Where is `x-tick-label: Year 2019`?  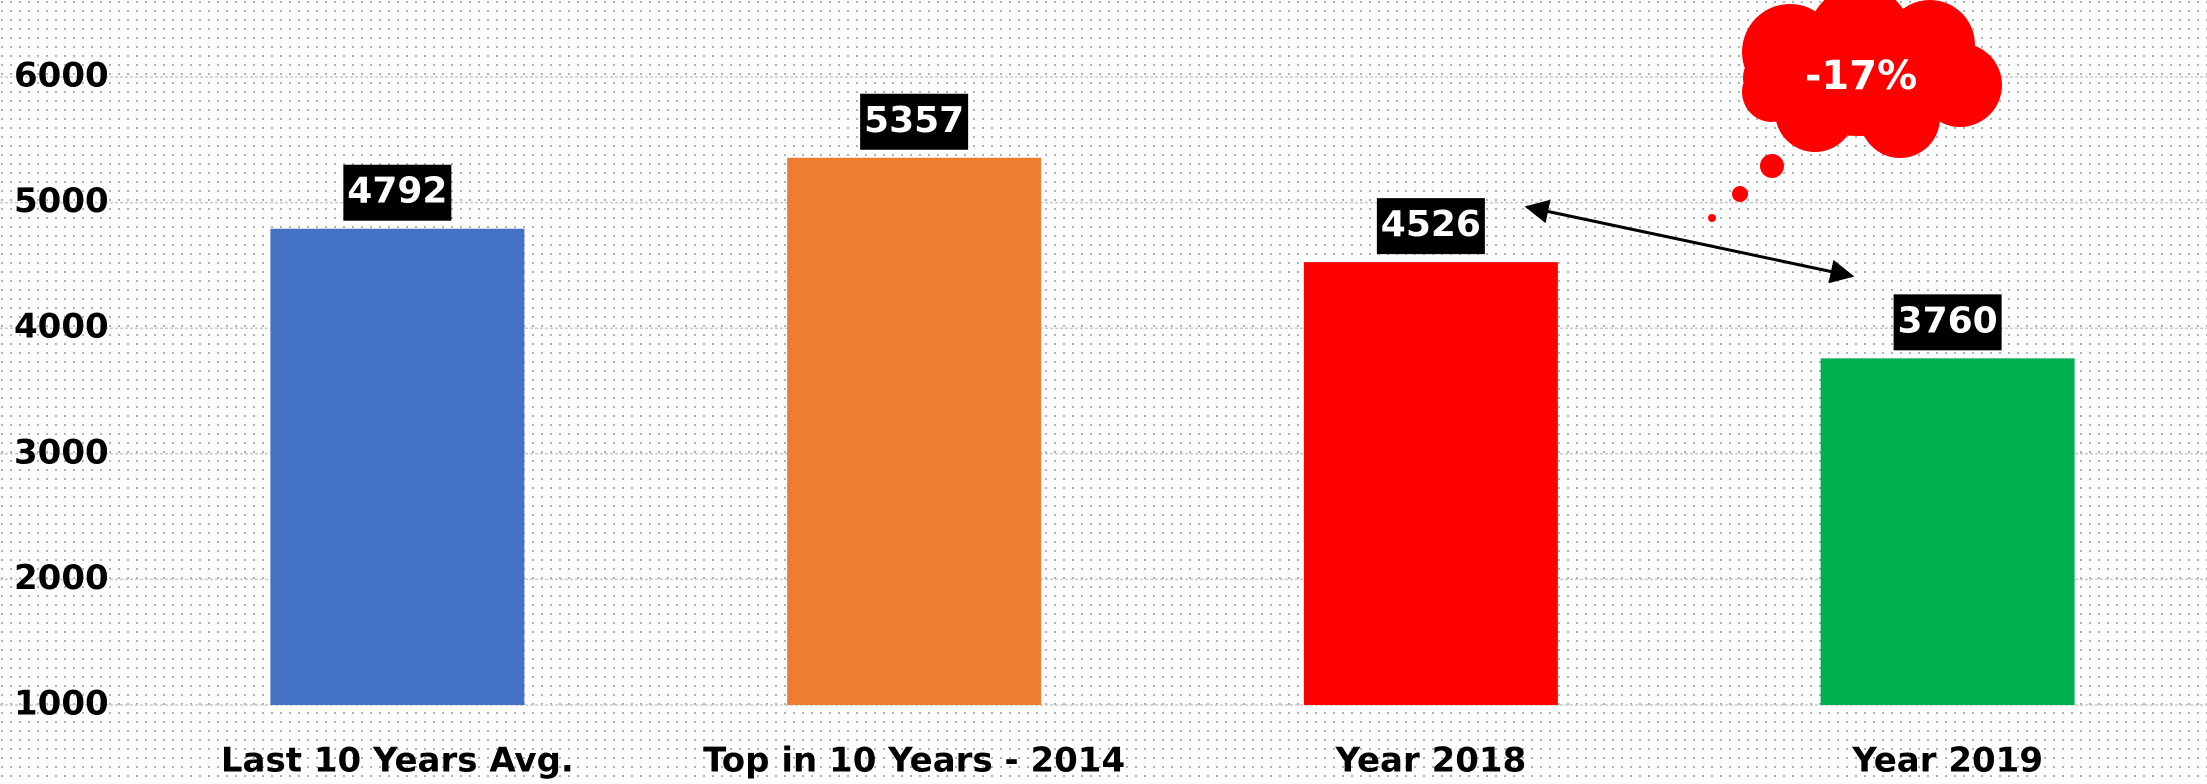 x-tick-label: Year 2019 is located at coordinates (1947, 761).